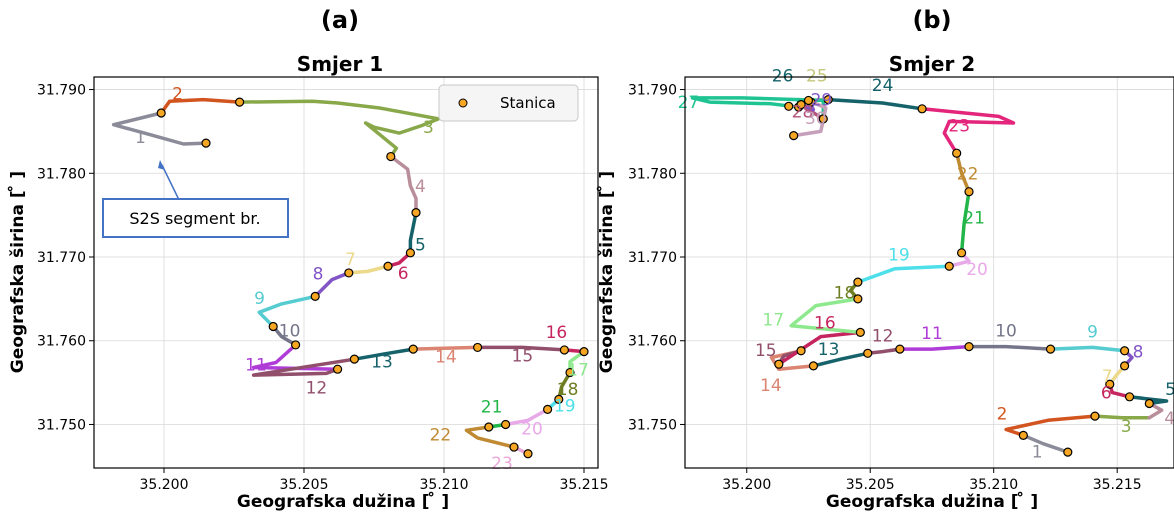 The height and width of the screenshot is (517, 1174). I want to click on segment-label-6: 6, so click(1106, 394).